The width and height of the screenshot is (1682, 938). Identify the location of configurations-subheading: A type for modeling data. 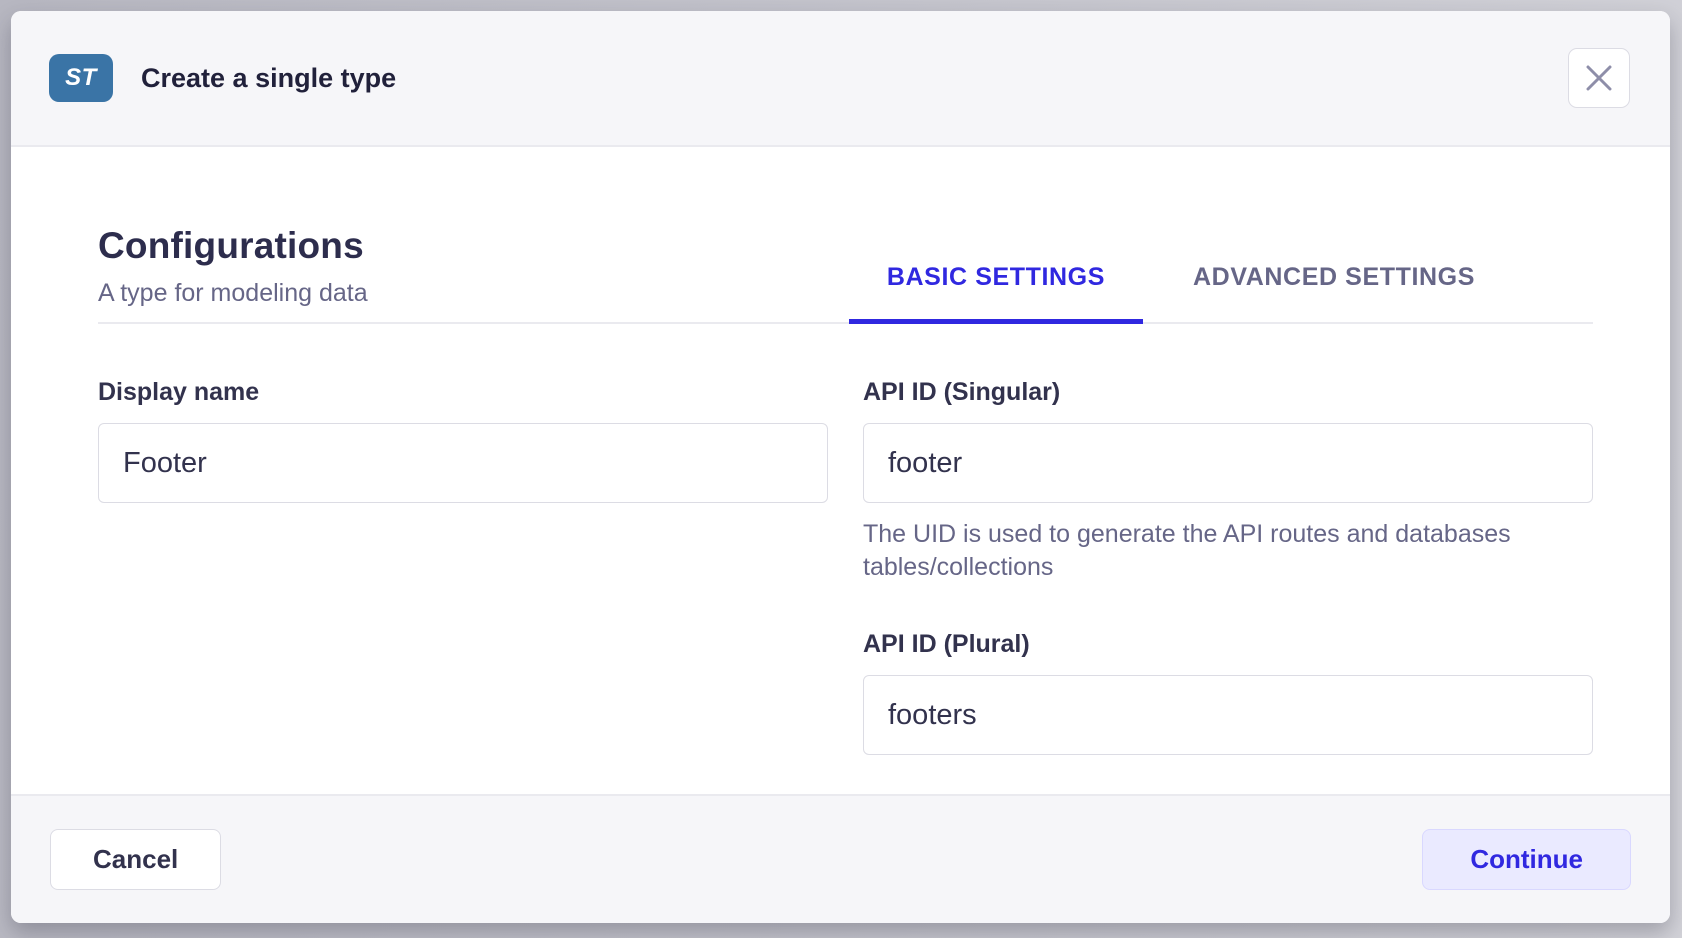
(233, 293).